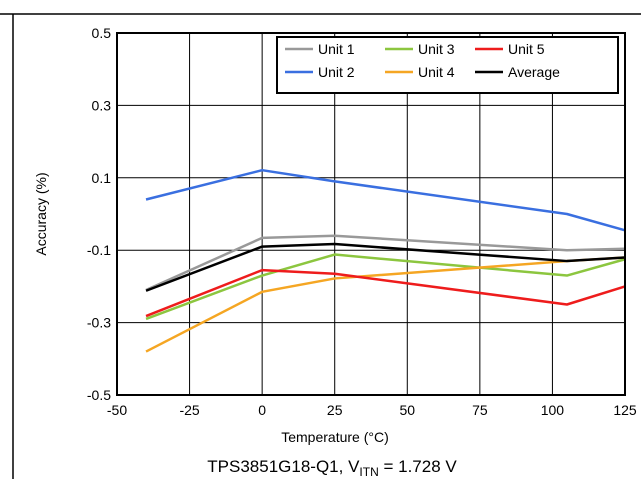 Image resolution: width=641 pixels, height=479 pixels. Describe the element at coordinates (625, 410) in the screenshot. I see `x-tick-label: 125` at that location.